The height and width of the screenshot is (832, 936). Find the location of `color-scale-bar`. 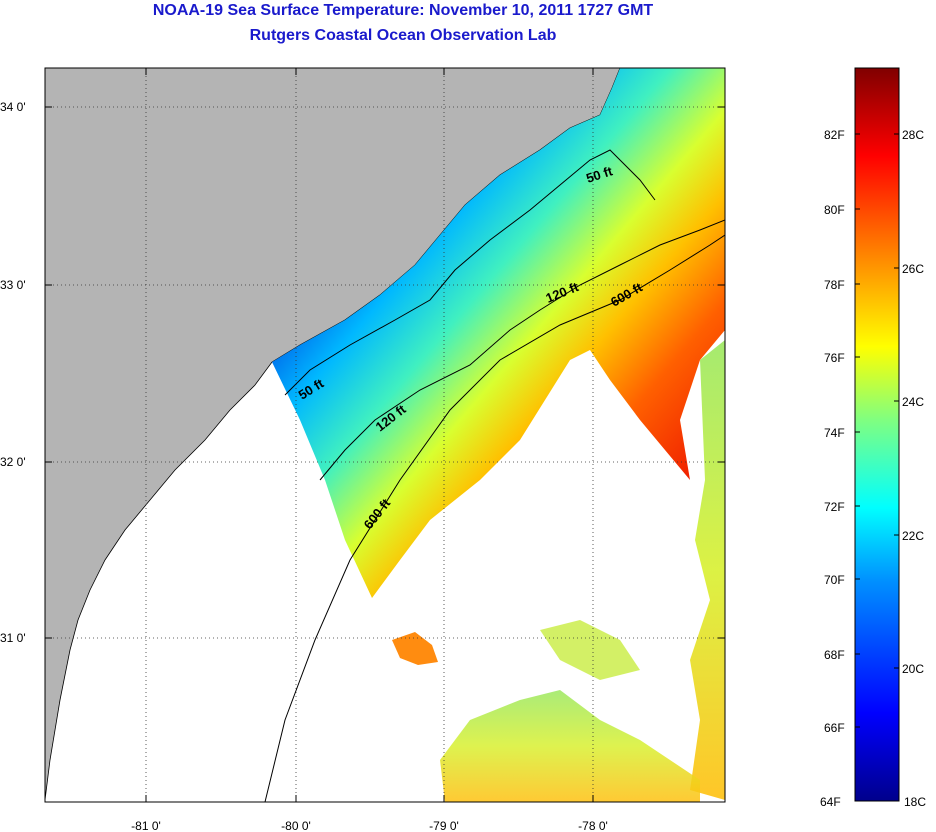

color-scale-bar is located at coordinates (877, 434).